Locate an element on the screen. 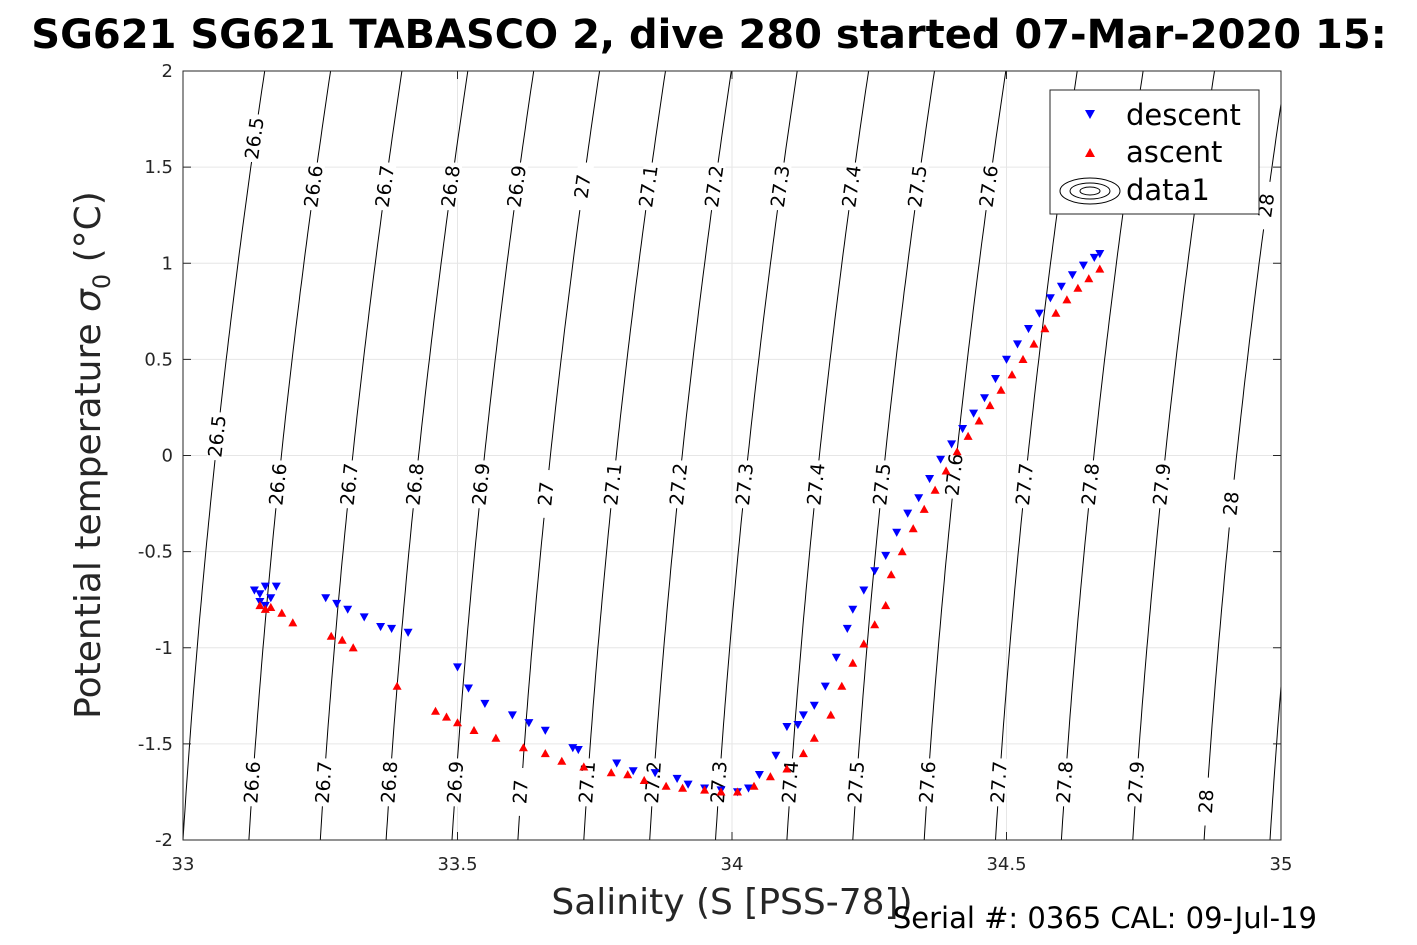 This screenshot has width=1417, height=945. isopycnal-label: 26.8 is located at coordinates (416, 484).